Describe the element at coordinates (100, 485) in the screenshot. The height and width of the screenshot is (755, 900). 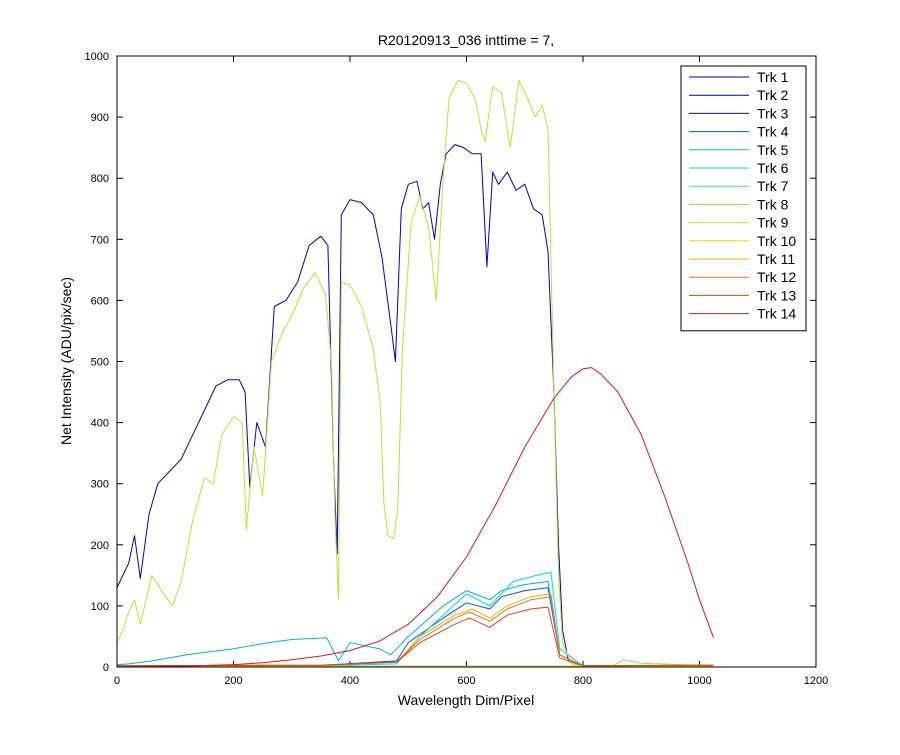
I see `y-tick-label: 300` at that location.